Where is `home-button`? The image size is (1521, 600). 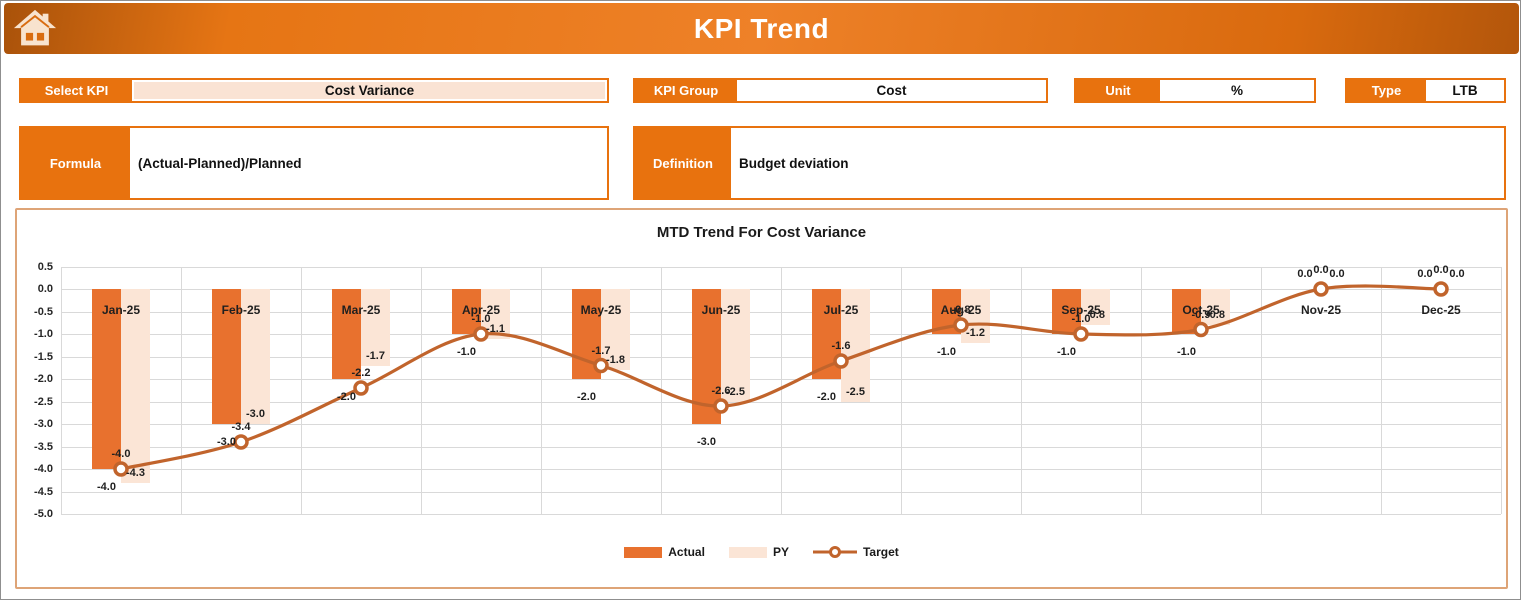 home-button is located at coordinates (35, 30).